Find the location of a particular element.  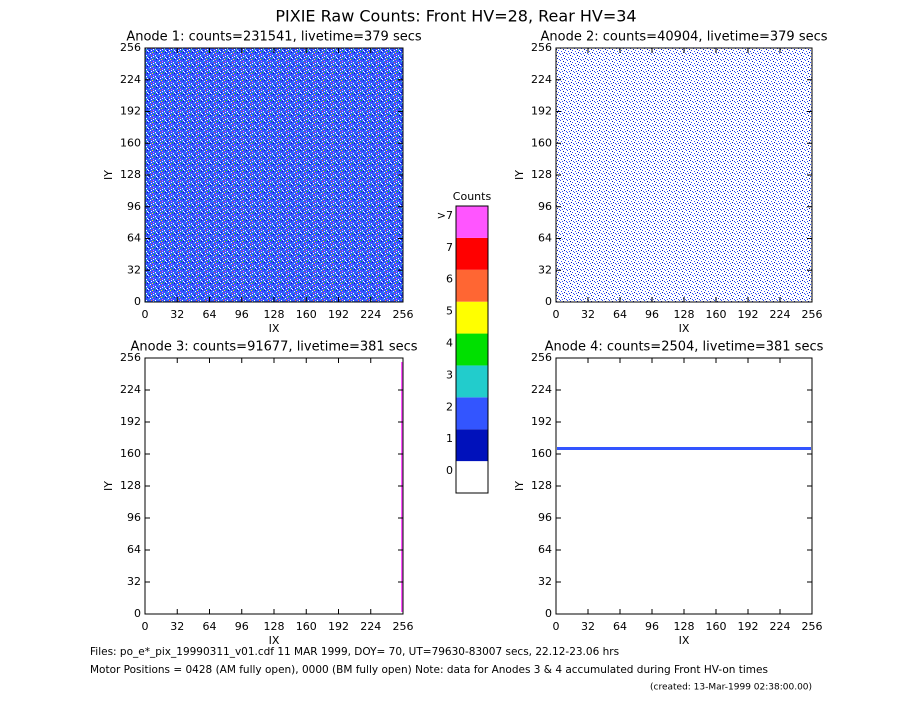

colorbar-label: 1 is located at coordinates (449, 438).